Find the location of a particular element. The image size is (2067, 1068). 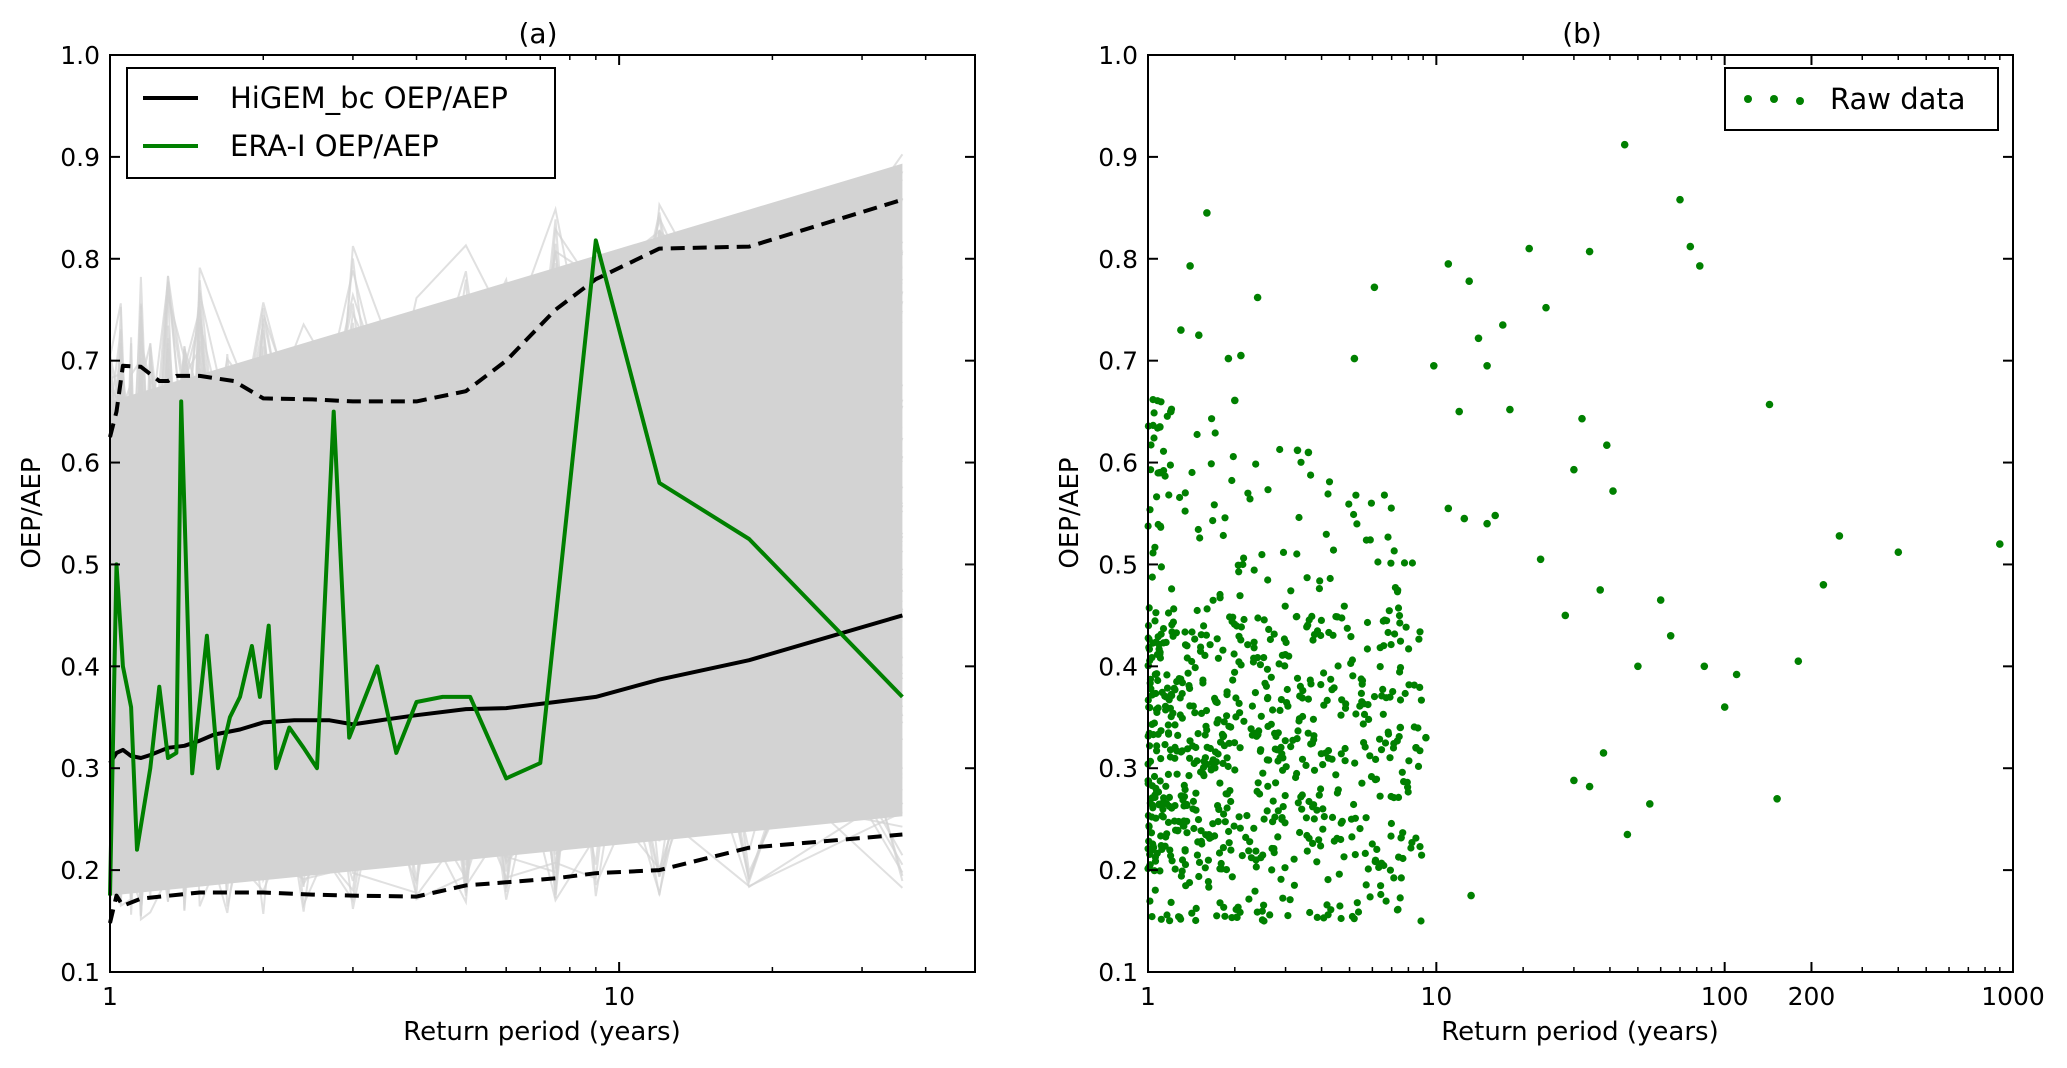

x-tick-label-b-4: 1000 is located at coordinates (2013, 996).